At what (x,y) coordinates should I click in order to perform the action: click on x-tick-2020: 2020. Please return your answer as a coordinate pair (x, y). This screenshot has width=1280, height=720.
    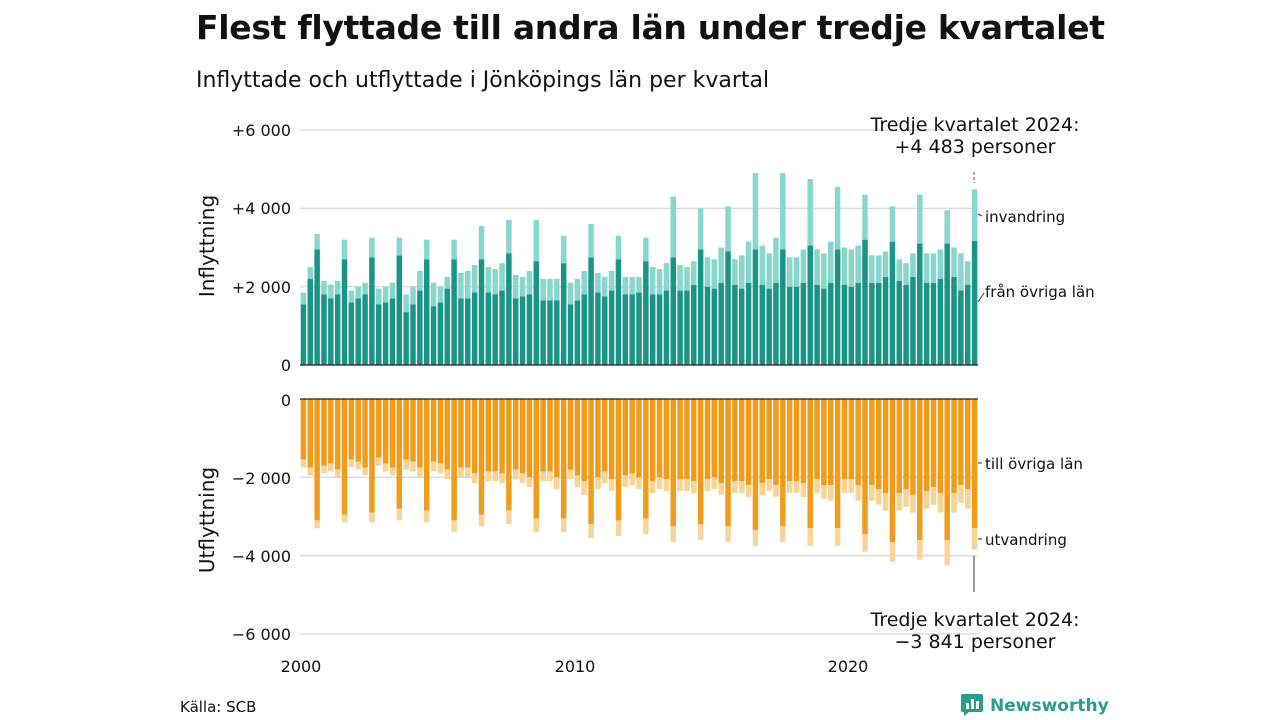
    Looking at the image, I should click on (848, 666).